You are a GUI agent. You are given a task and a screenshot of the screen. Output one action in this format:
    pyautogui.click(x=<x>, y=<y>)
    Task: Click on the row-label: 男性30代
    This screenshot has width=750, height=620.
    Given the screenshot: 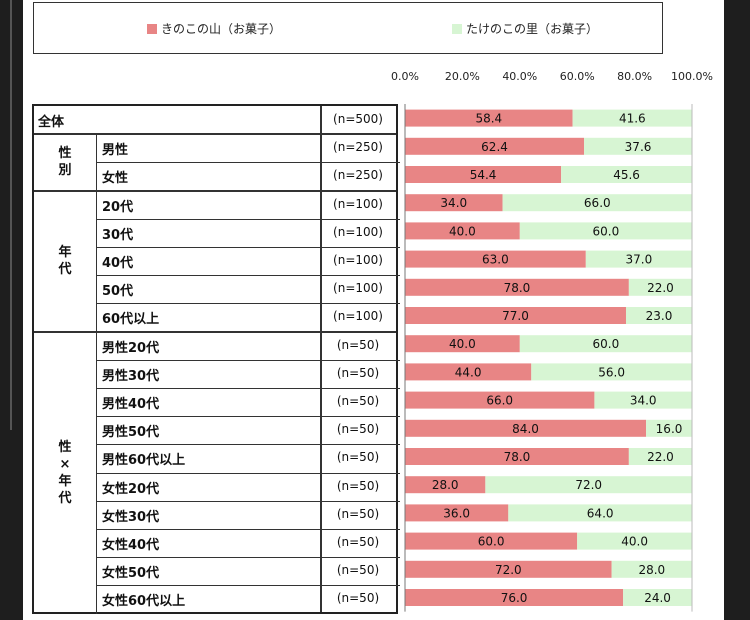 What is the action you would take?
    pyautogui.click(x=131, y=376)
    